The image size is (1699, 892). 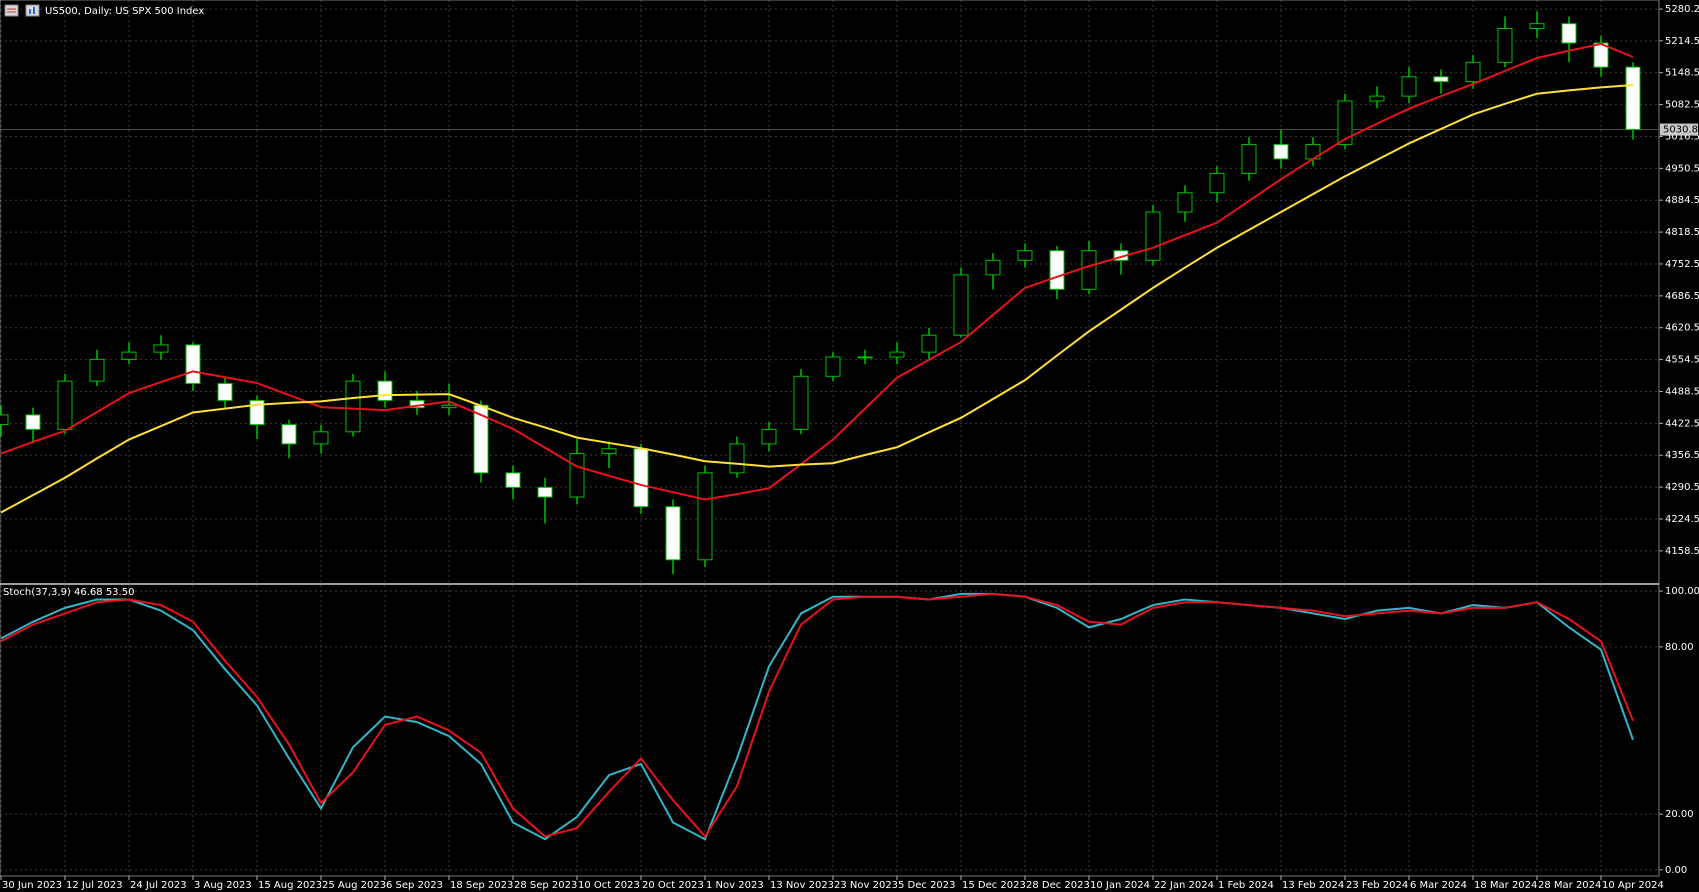 I want to click on x-tick-label: 1 Feb 2024, so click(x=1246, y=885).